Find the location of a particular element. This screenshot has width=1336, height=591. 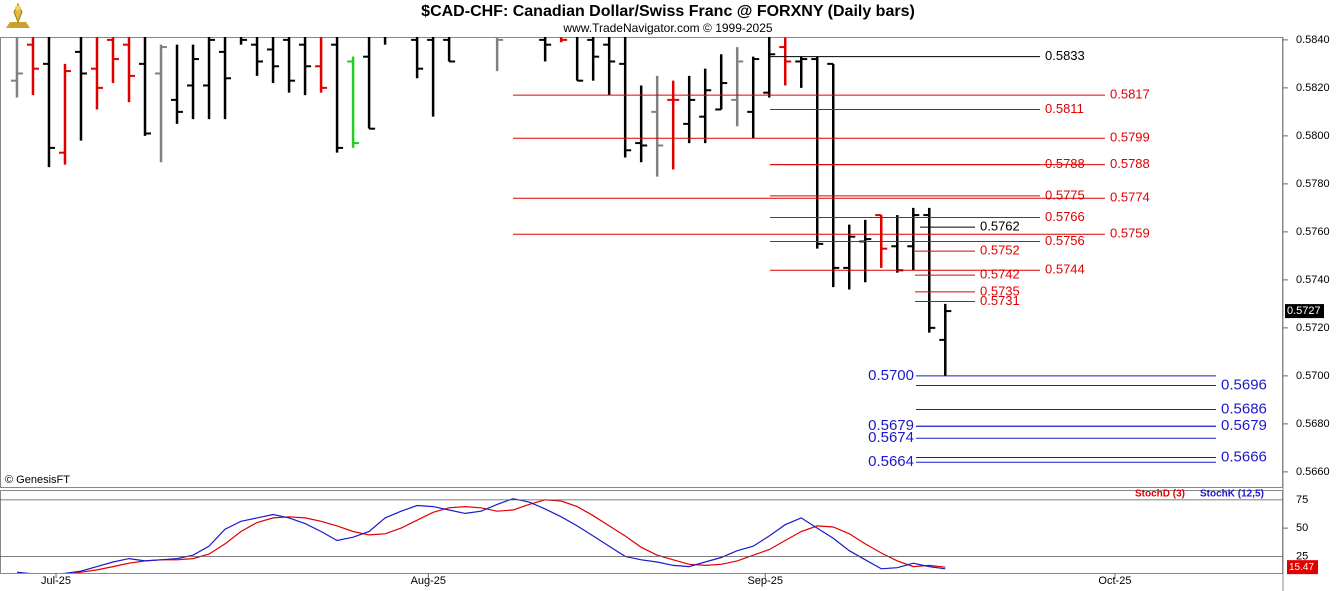

level-label: 0.5752 is located at coordinates (1000, 250).